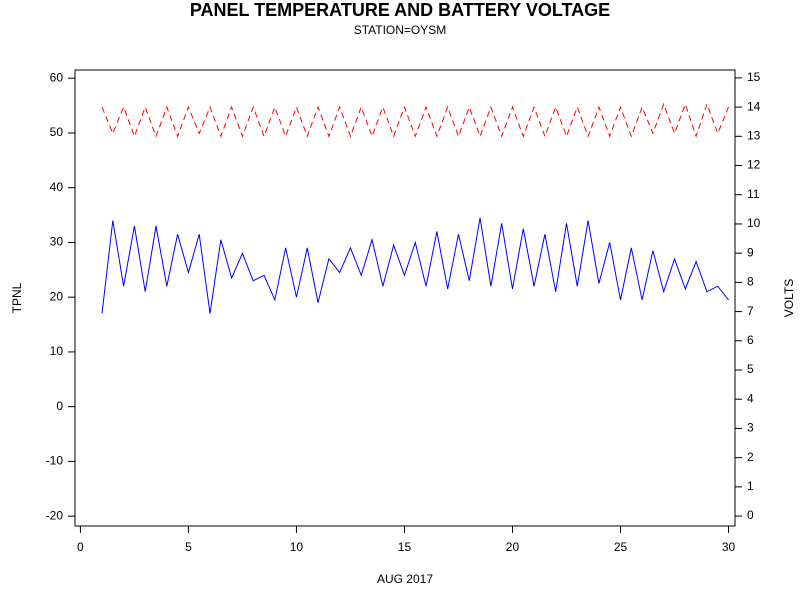  What do you see at coordinates (400, 10) in the screenshot?
I see `chart-title: PANEL TEMPERATURE AND BATTERY VOLTAGE` at bounding box center [400, 10].